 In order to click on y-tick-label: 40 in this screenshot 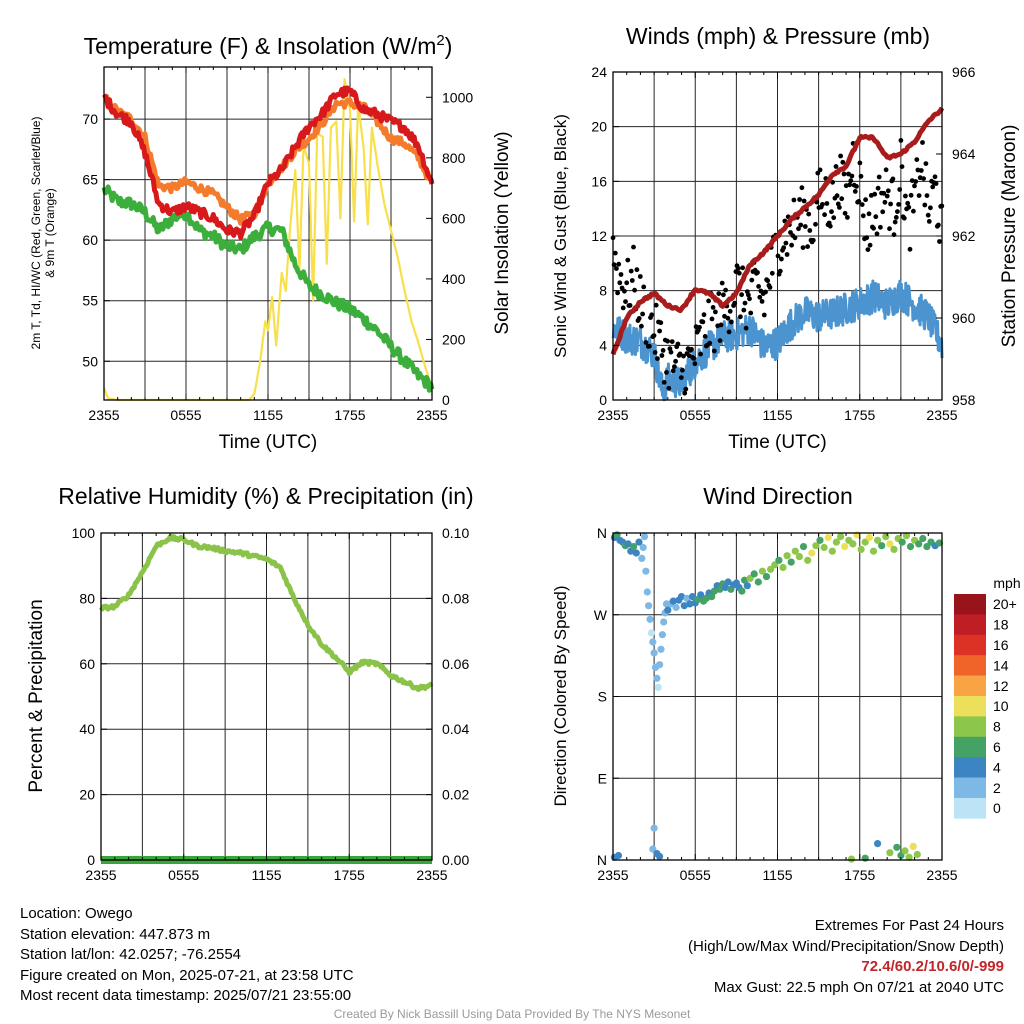, I will do `click(87, 729)`.